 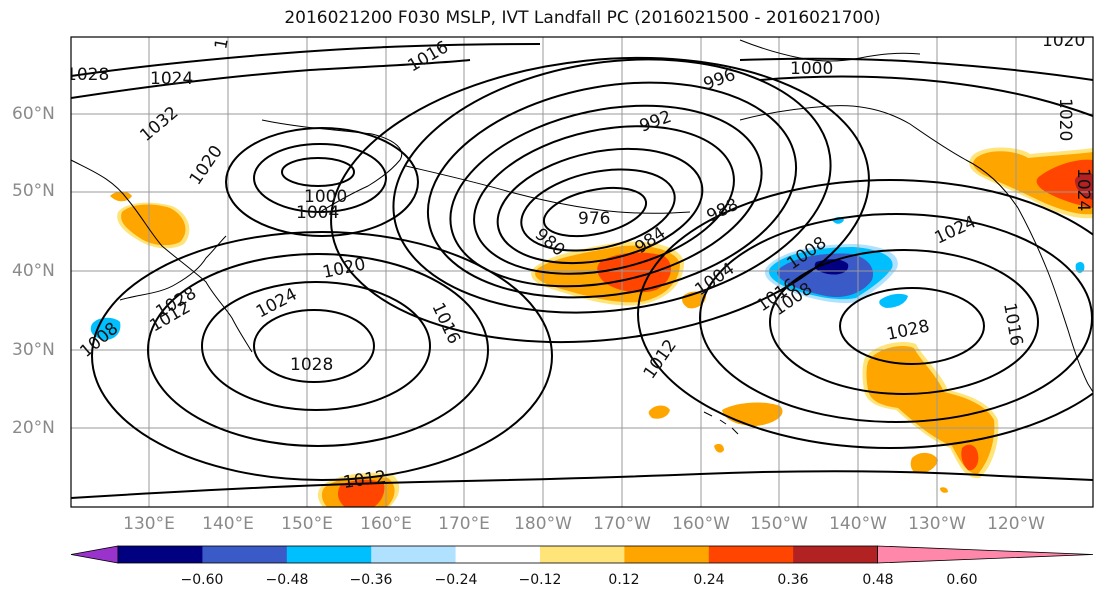 What do you see at coordinates (970, 457) in the screenshot?
I see `shade-subtropical-red` at bounding box center [970, 457].